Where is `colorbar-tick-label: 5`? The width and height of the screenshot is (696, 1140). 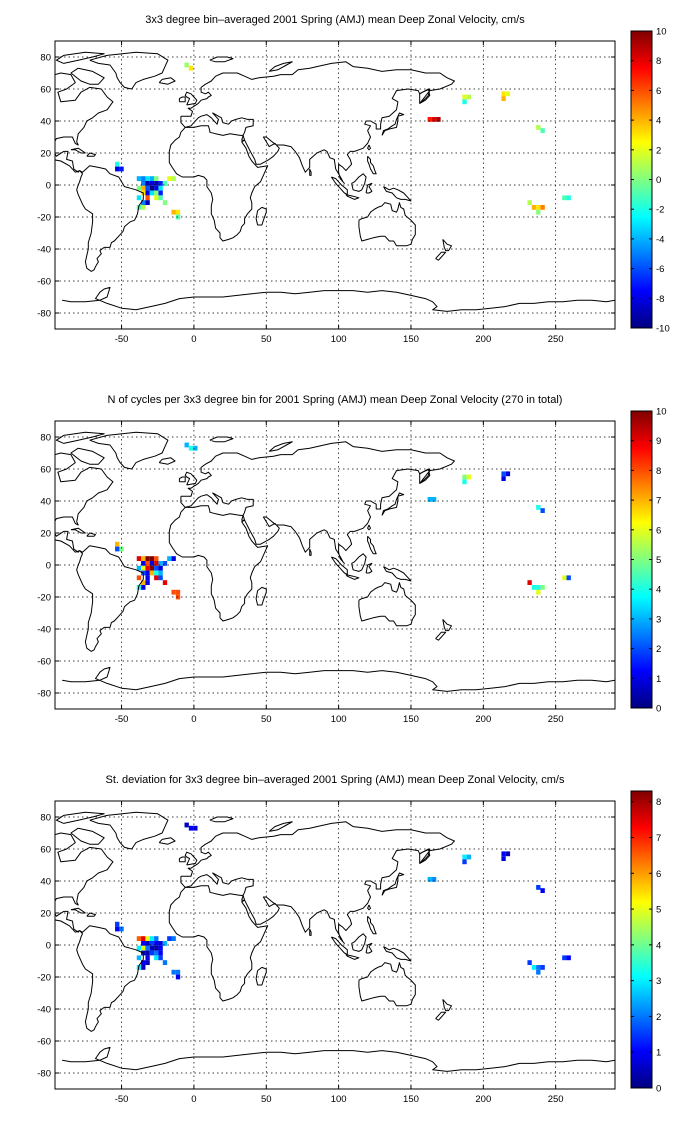
colorbar-tick-label: 5 is located at coordinates (658, 560).